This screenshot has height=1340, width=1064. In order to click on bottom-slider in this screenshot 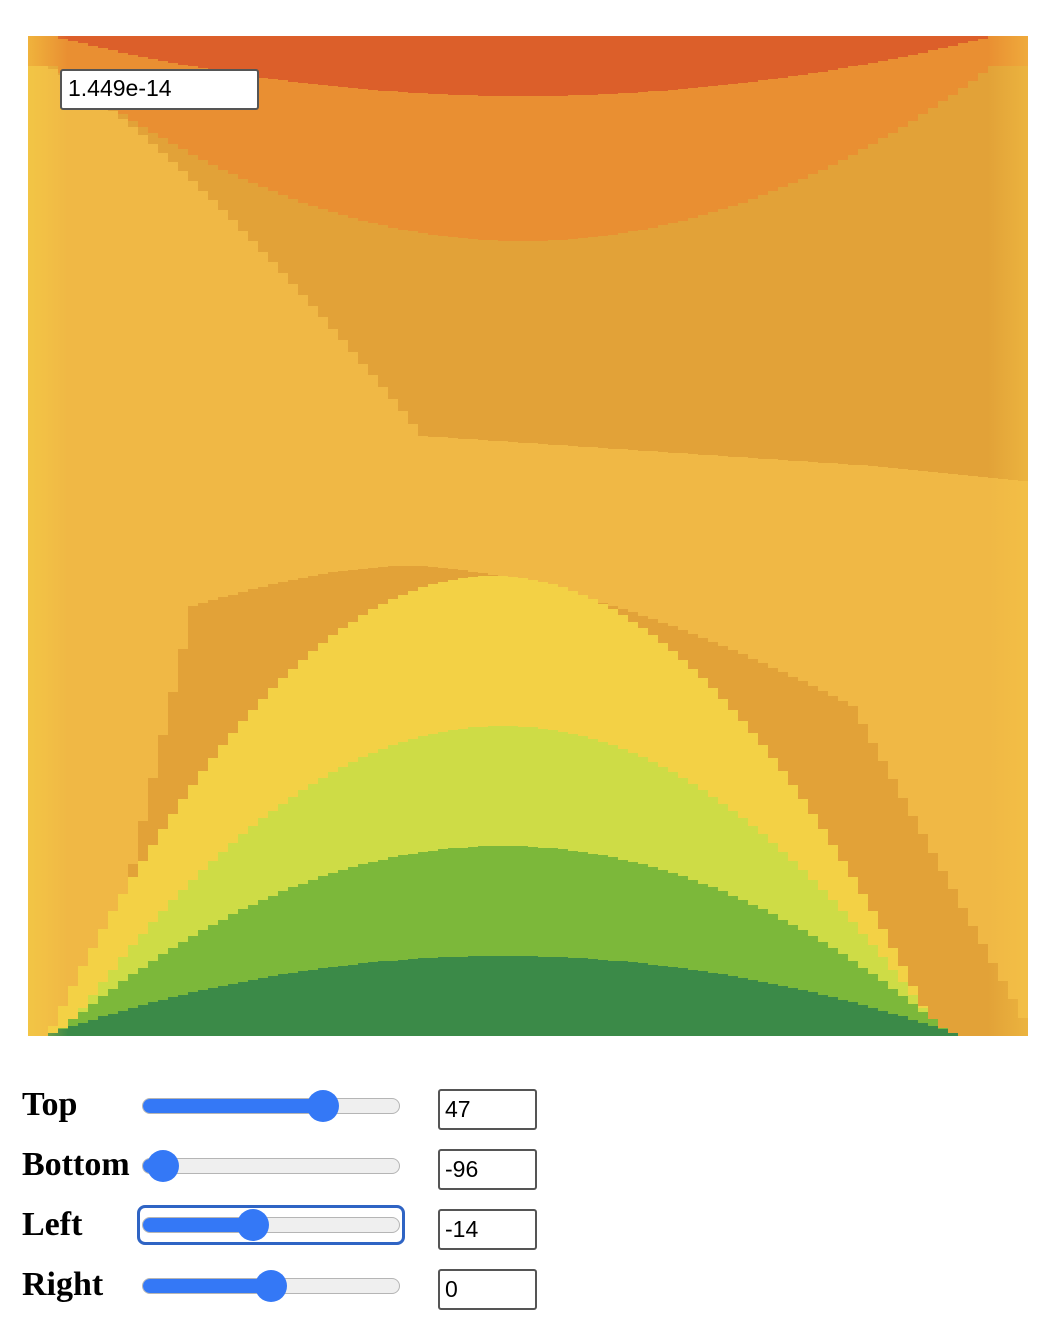, I will do `click(271, 1166)`.